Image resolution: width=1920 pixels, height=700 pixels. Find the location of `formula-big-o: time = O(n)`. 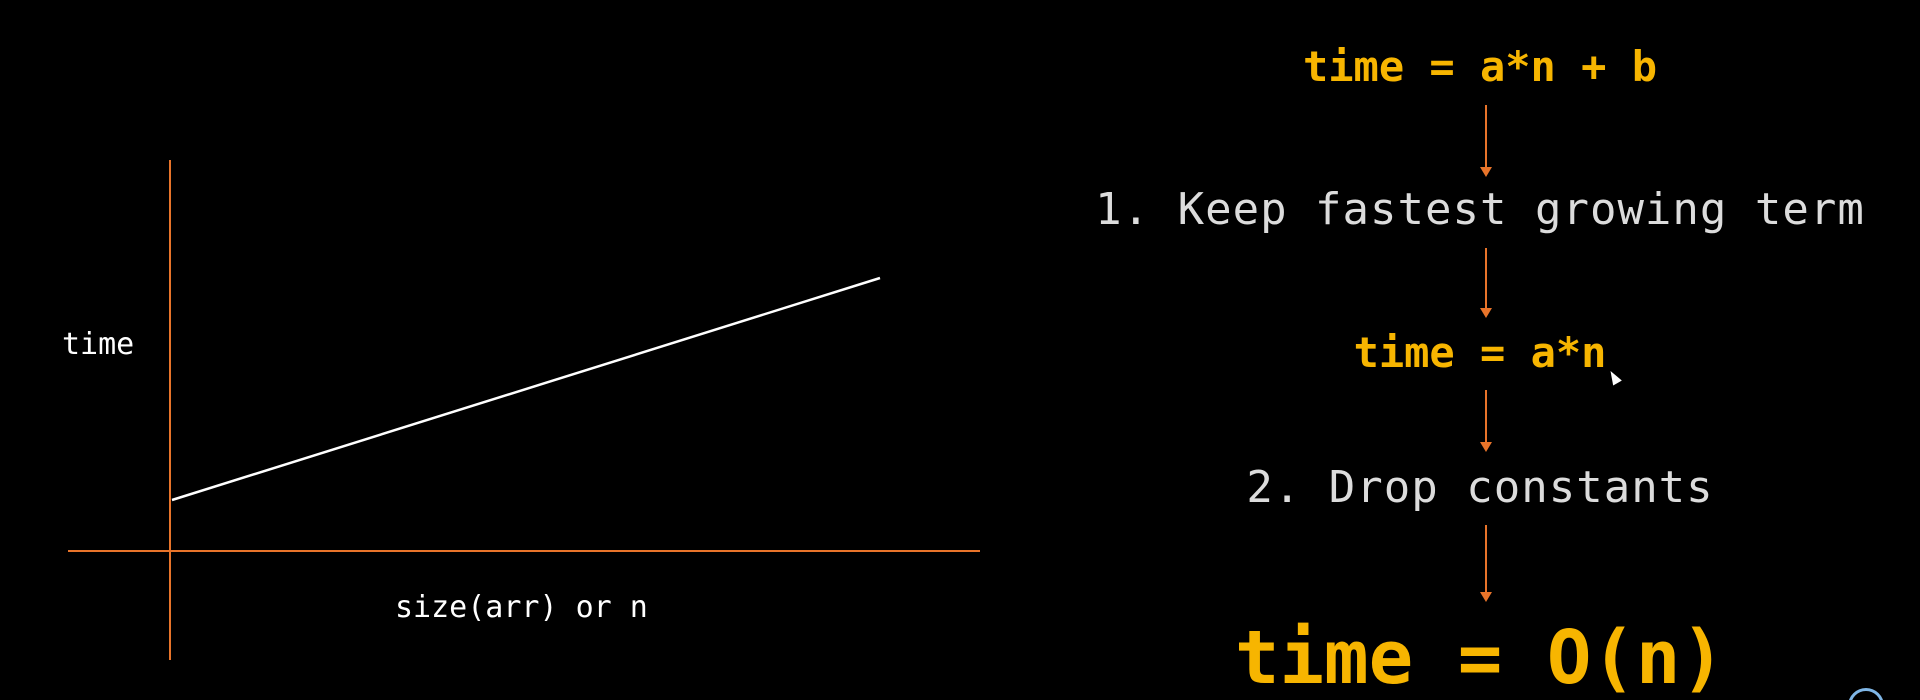

formula-big-o: time = O(n) is located at coordinates (1480, 657).